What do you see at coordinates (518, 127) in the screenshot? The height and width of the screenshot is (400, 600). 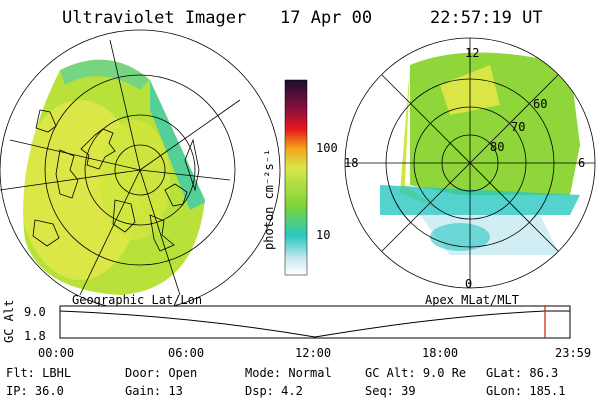 I see `lat-ring-70: 70` at bounding box center [518, 127].